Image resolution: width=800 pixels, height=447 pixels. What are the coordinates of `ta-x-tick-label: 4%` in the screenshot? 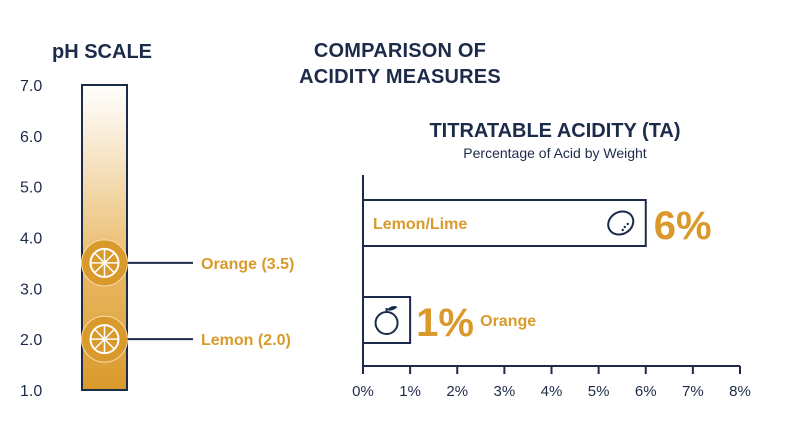 It's located at (552, 391).